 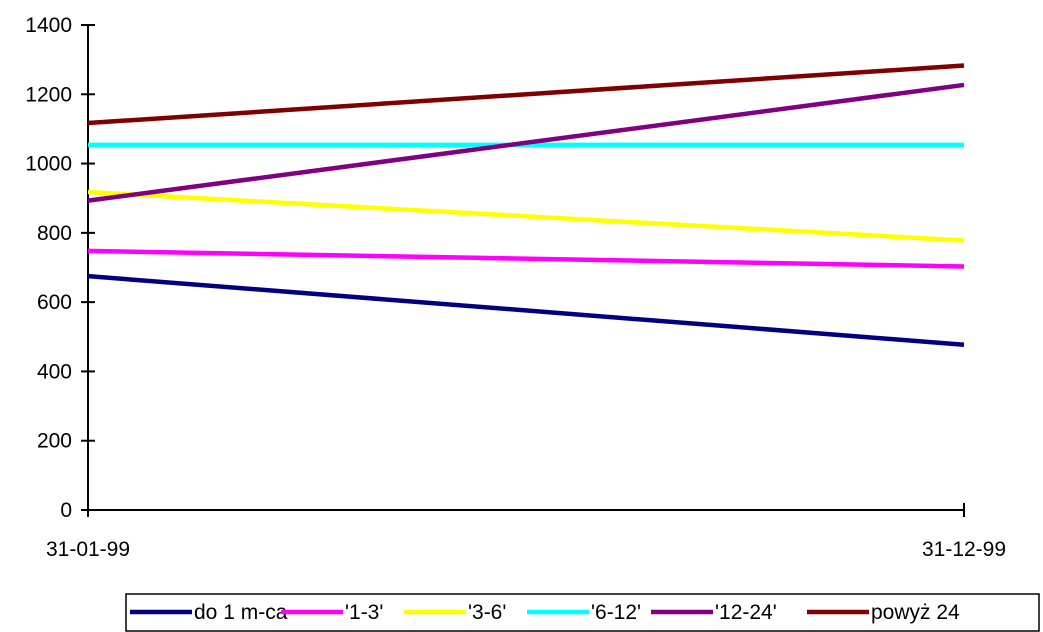 I want to click on y-tick-label: 1400, so click(x=48, y=25).